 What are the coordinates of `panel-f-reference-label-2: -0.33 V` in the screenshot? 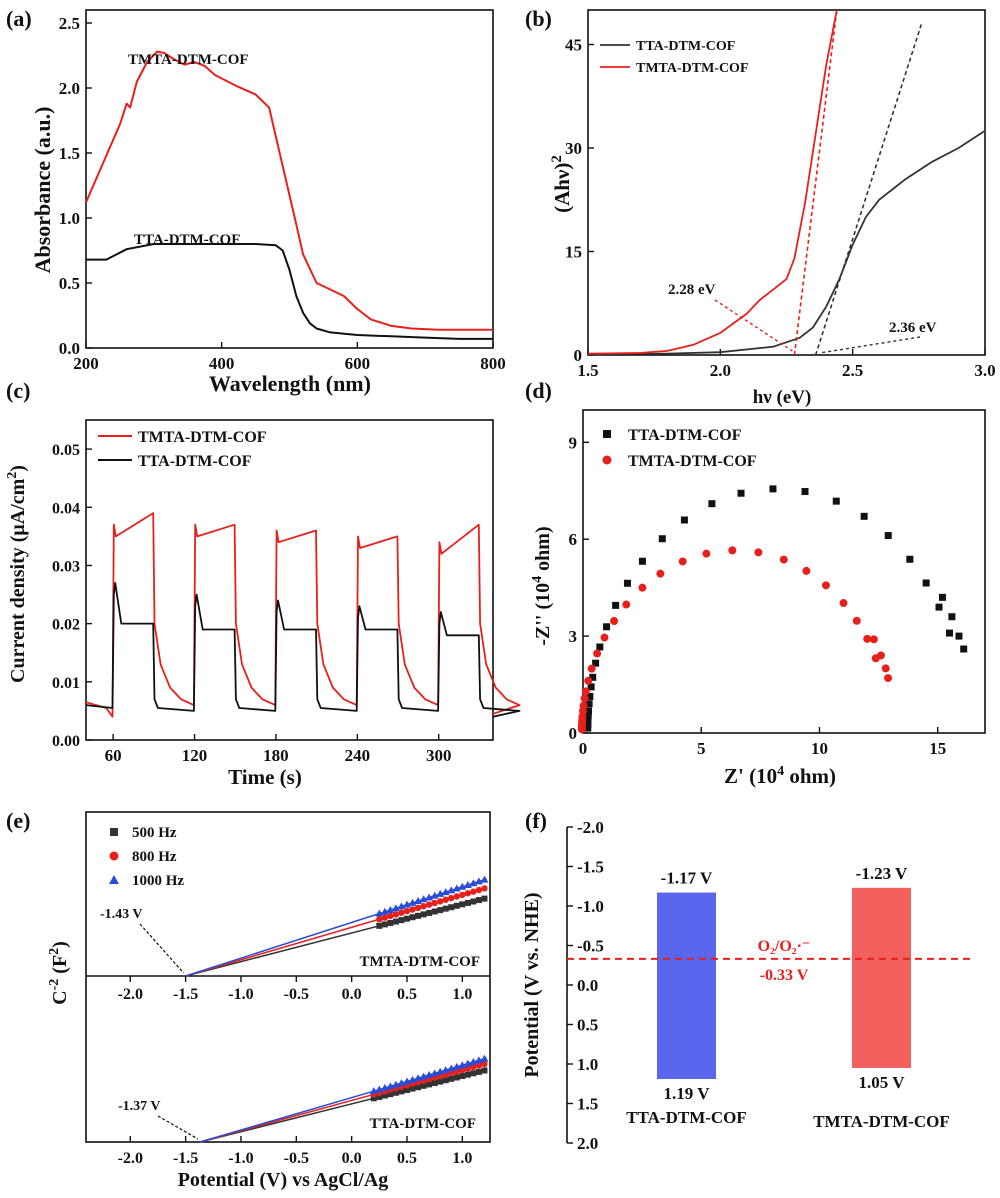 It's located at (784, 975).